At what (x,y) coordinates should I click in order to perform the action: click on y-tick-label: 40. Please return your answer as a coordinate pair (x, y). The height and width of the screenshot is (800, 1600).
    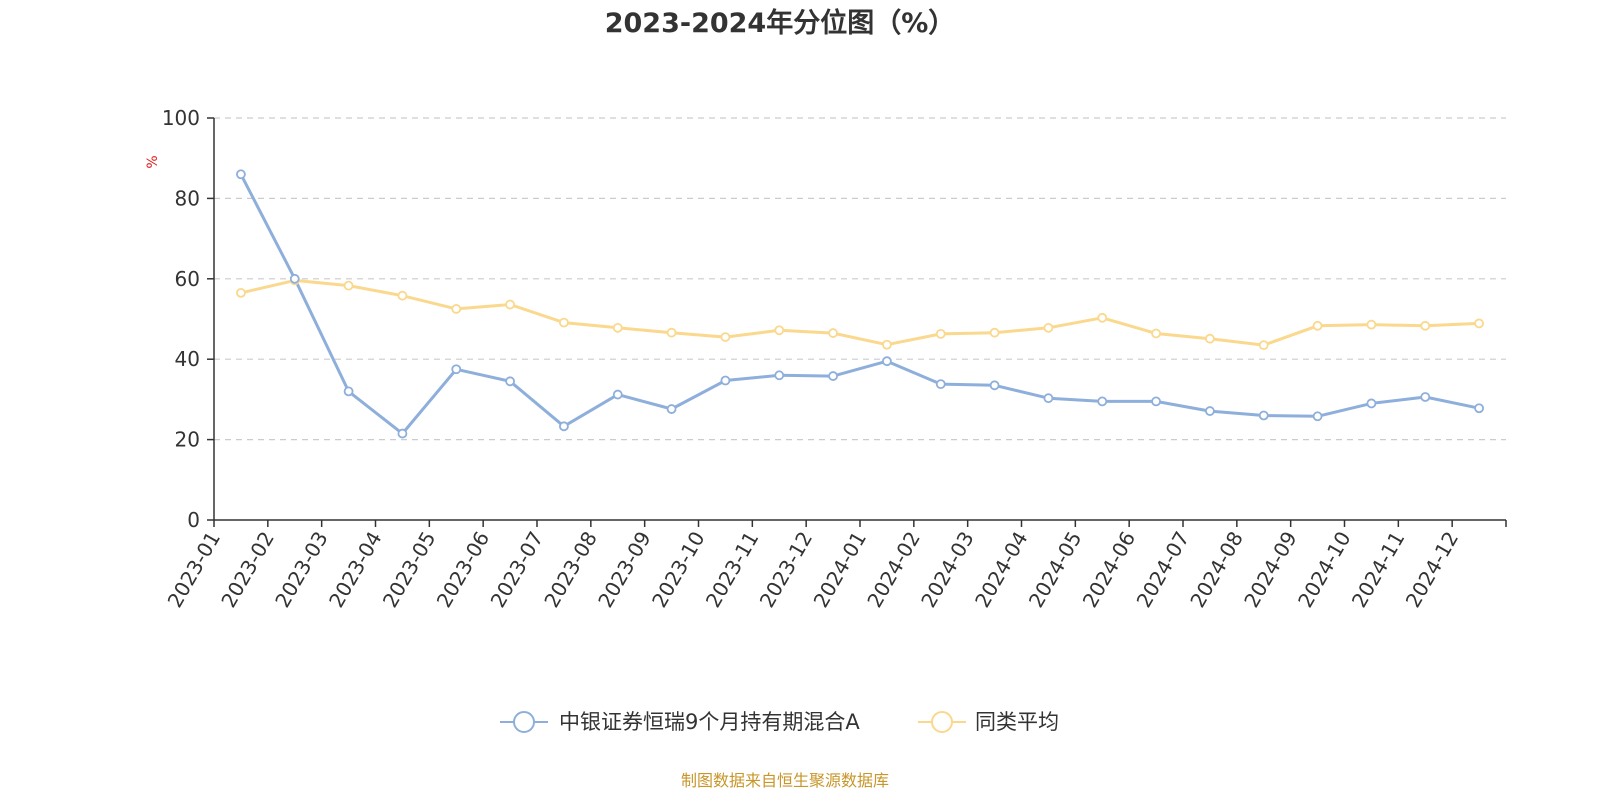
    Looking at the image, I should click on (187, 359).